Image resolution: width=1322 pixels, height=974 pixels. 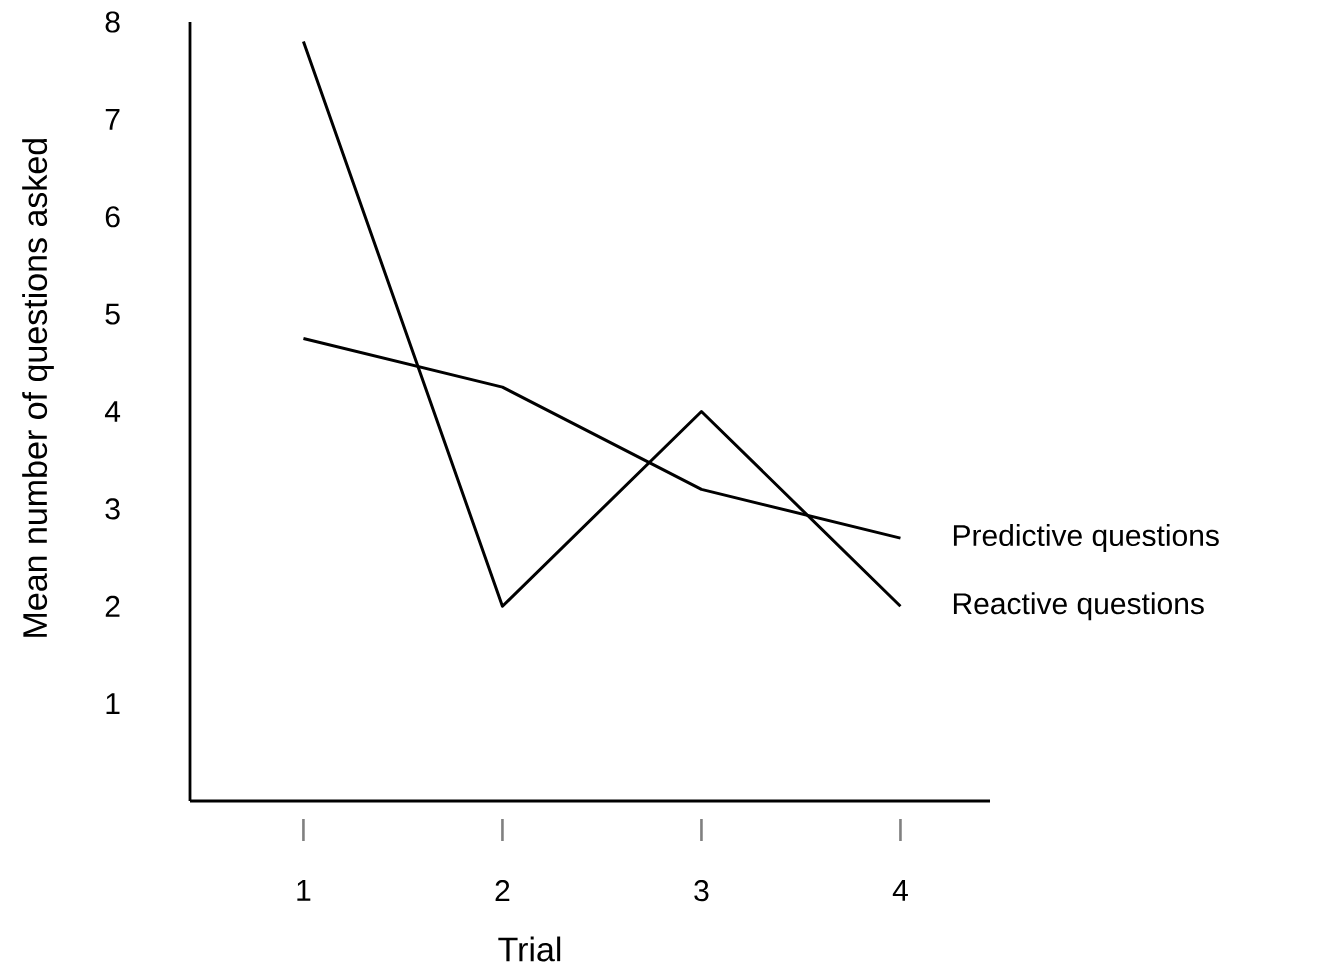 I want to click on x-tick-label: 1, so click(x=304, y=890).